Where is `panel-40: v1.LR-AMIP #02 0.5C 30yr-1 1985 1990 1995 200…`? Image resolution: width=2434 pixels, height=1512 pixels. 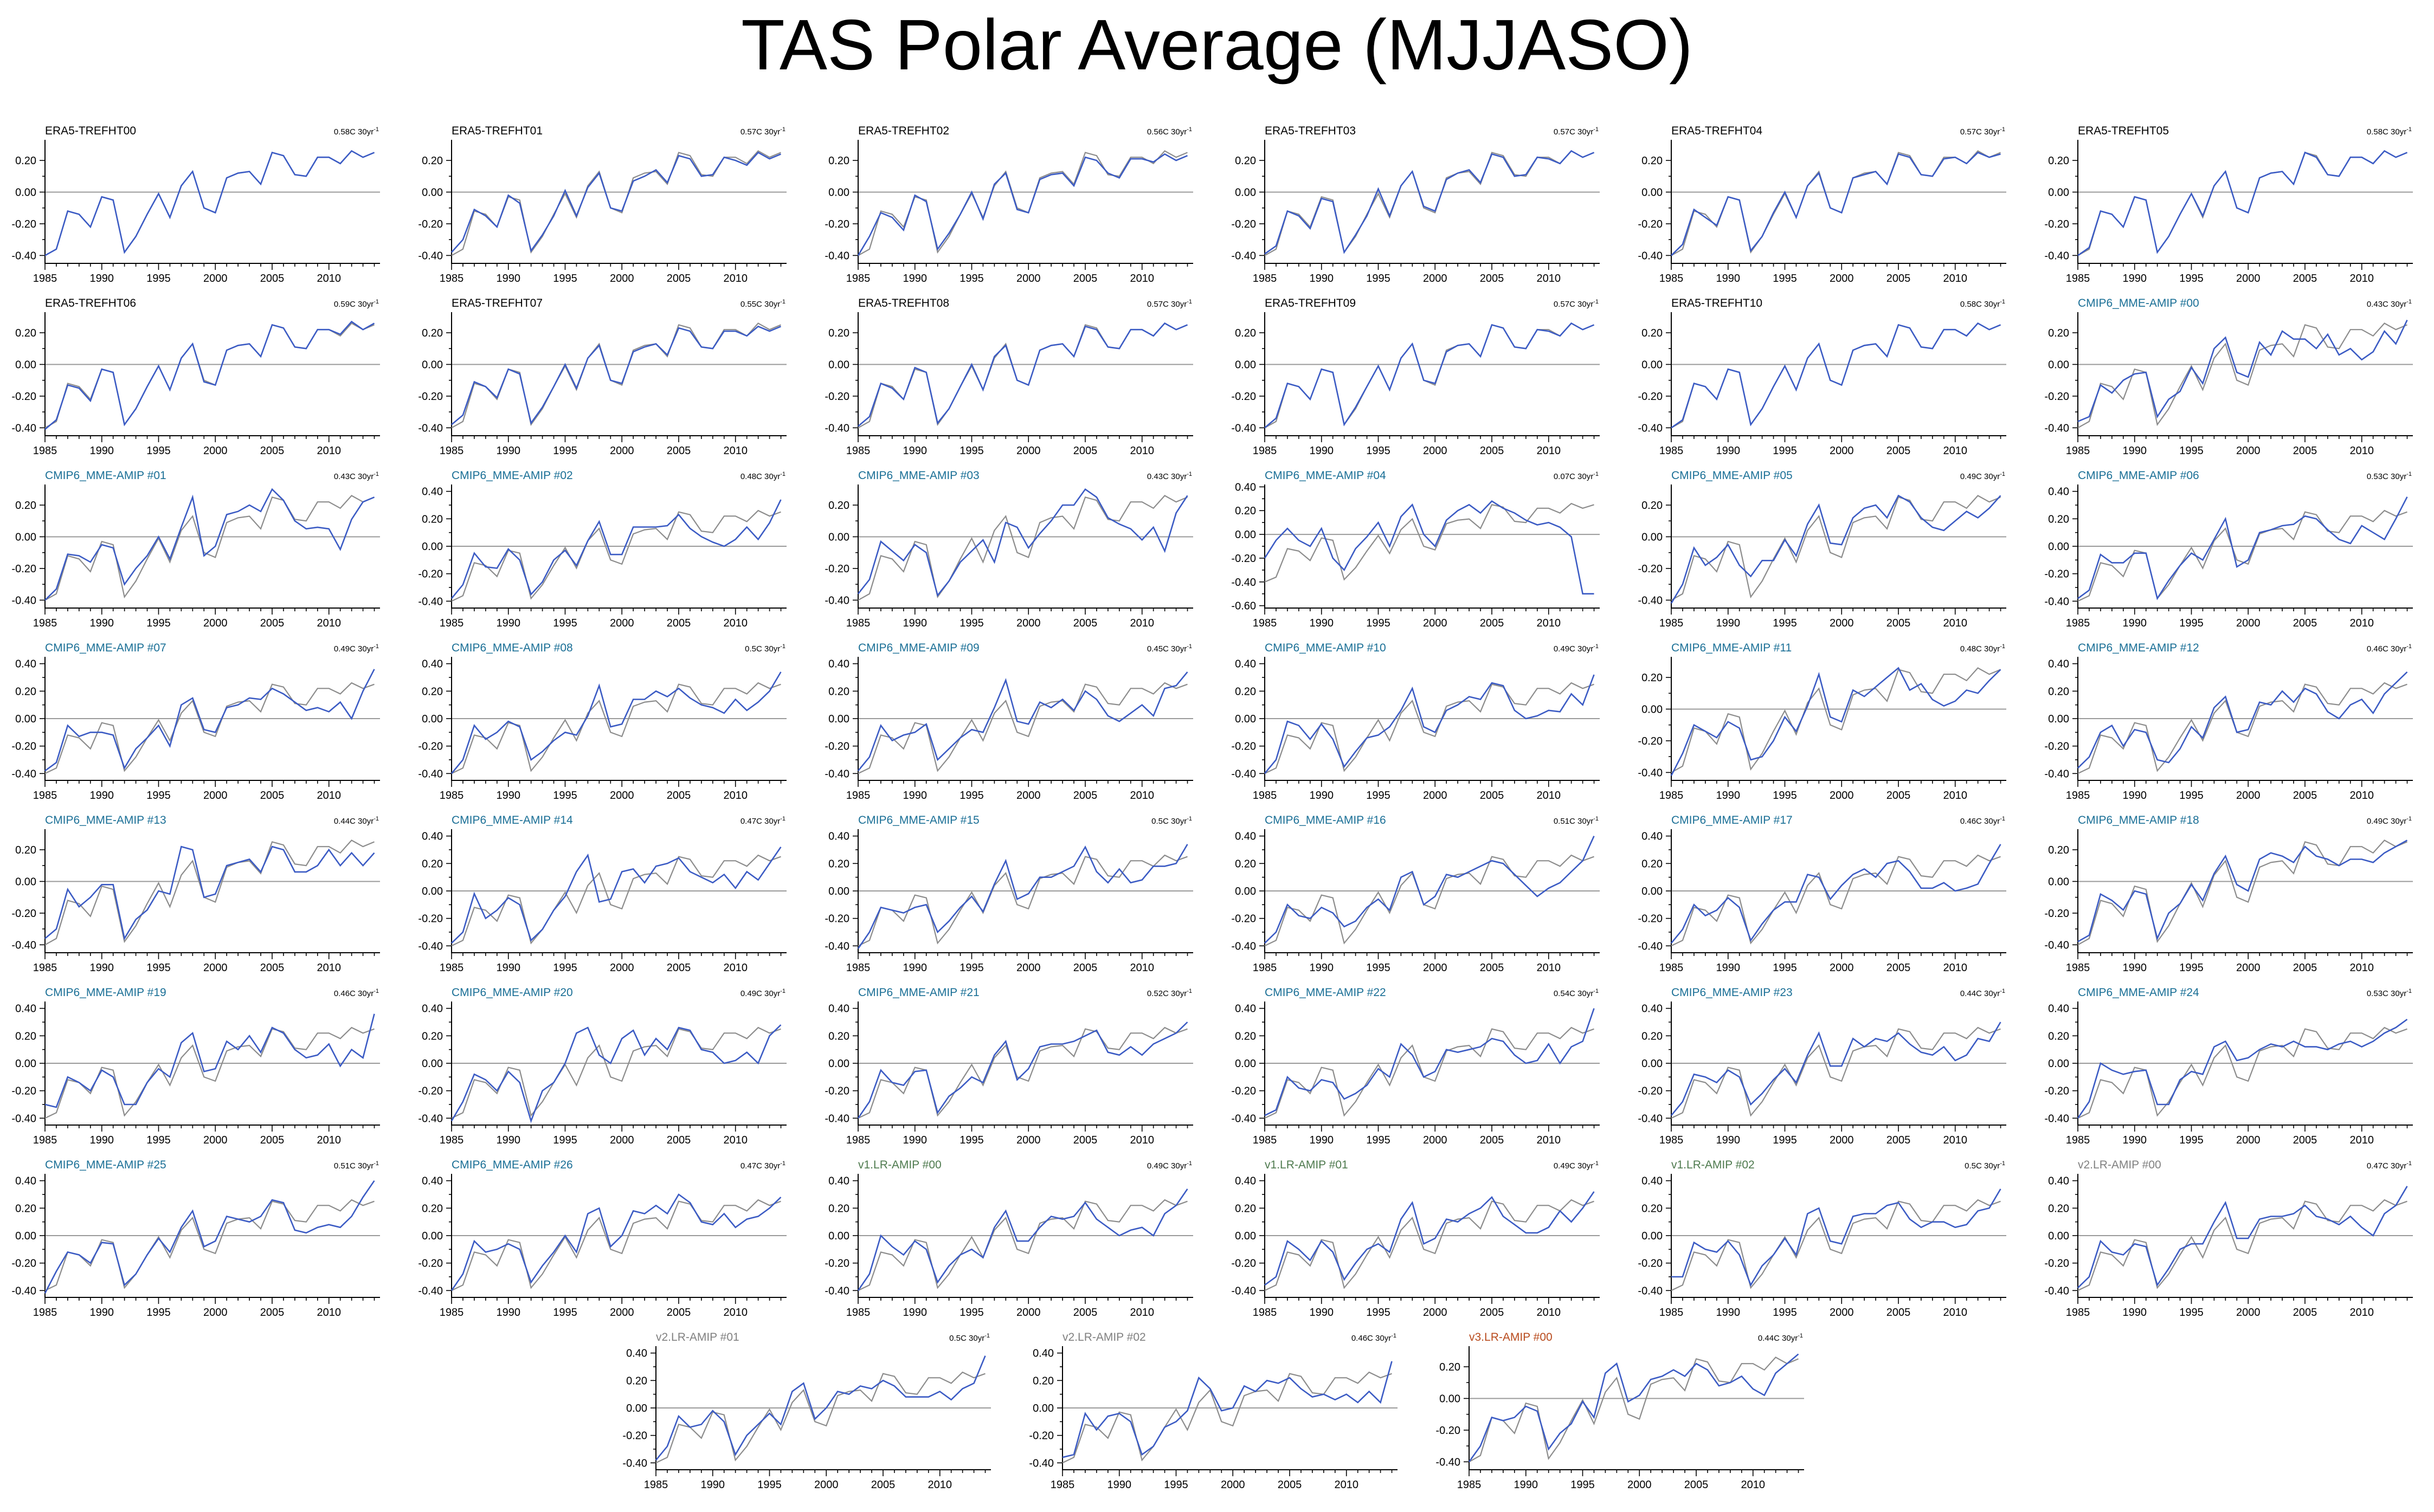 panel-40: v1.LR-AMIP #02 0.5C 30yr-1 1985 1990 1995 200… is located at coordinates (1822, 1239).